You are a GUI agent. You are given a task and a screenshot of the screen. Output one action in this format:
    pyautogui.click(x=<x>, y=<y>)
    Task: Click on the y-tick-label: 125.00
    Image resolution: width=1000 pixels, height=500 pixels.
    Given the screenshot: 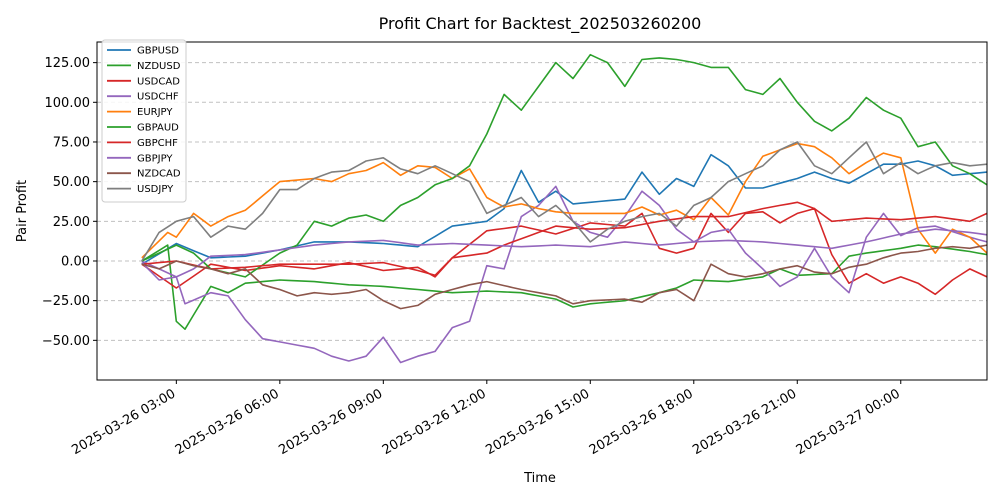 What is the action you would take?
    pyautogui.click(x=68, y=63)
    